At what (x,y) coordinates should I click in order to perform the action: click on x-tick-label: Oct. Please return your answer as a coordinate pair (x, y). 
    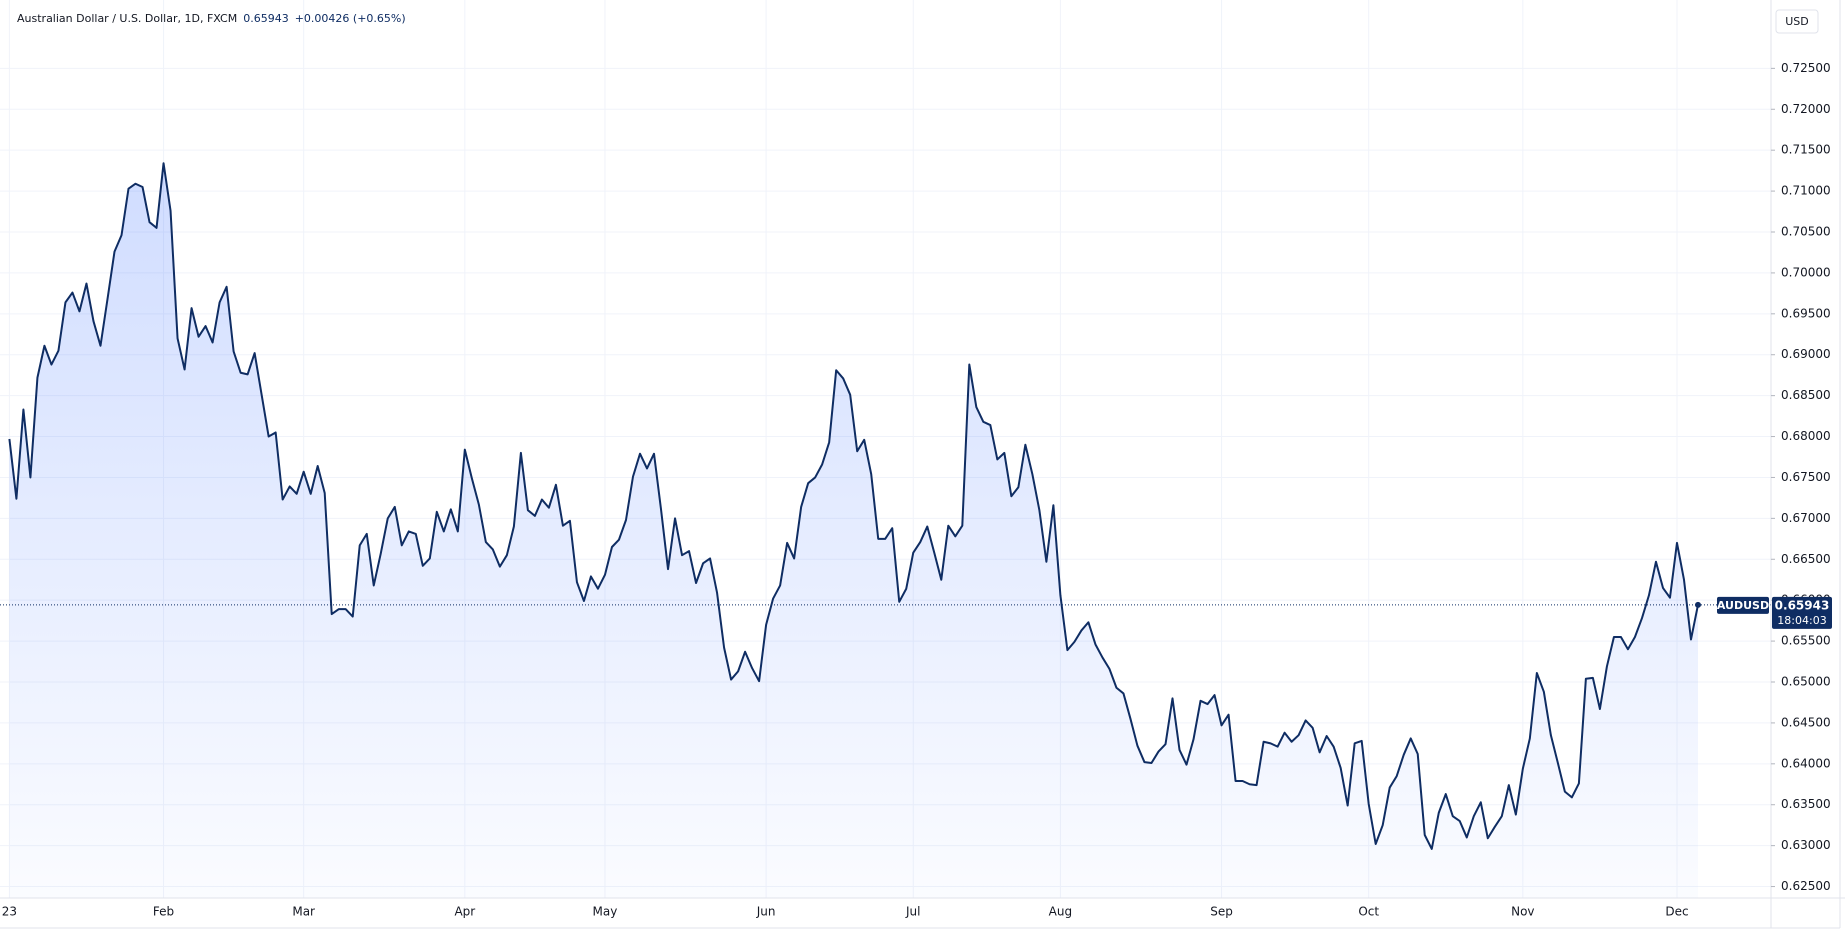
    Looking at the image, I should click on (1368, 912).